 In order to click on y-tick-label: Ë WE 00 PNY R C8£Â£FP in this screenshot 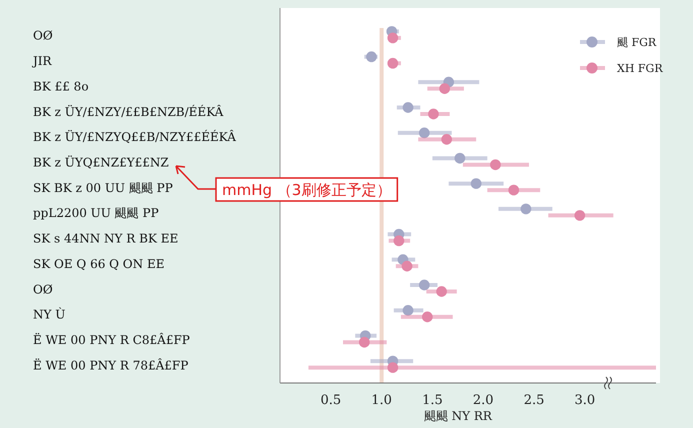, I will do `click(111, 339)`.